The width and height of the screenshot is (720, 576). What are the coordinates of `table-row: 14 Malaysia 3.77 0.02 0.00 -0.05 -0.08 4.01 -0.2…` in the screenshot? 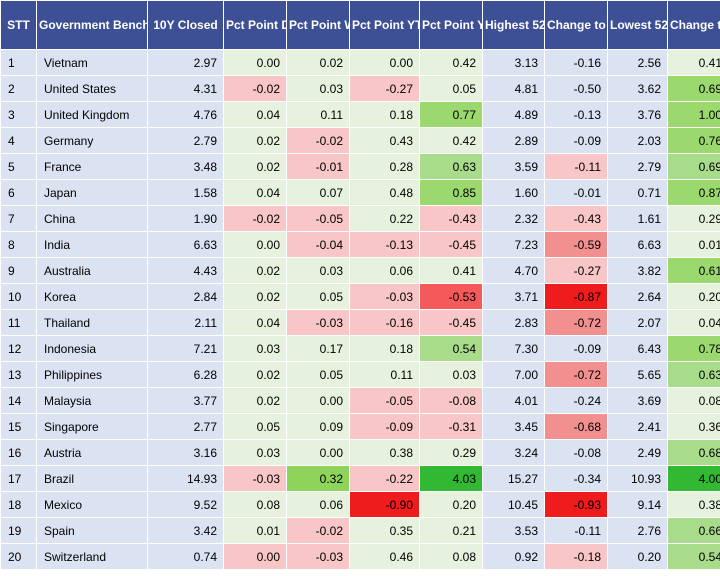 It's located at (360, 400).